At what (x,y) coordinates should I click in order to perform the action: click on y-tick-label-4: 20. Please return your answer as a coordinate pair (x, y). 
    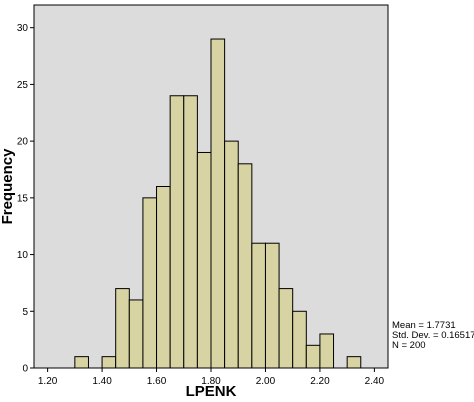
    Looking at the image, I should click on (23, 142).